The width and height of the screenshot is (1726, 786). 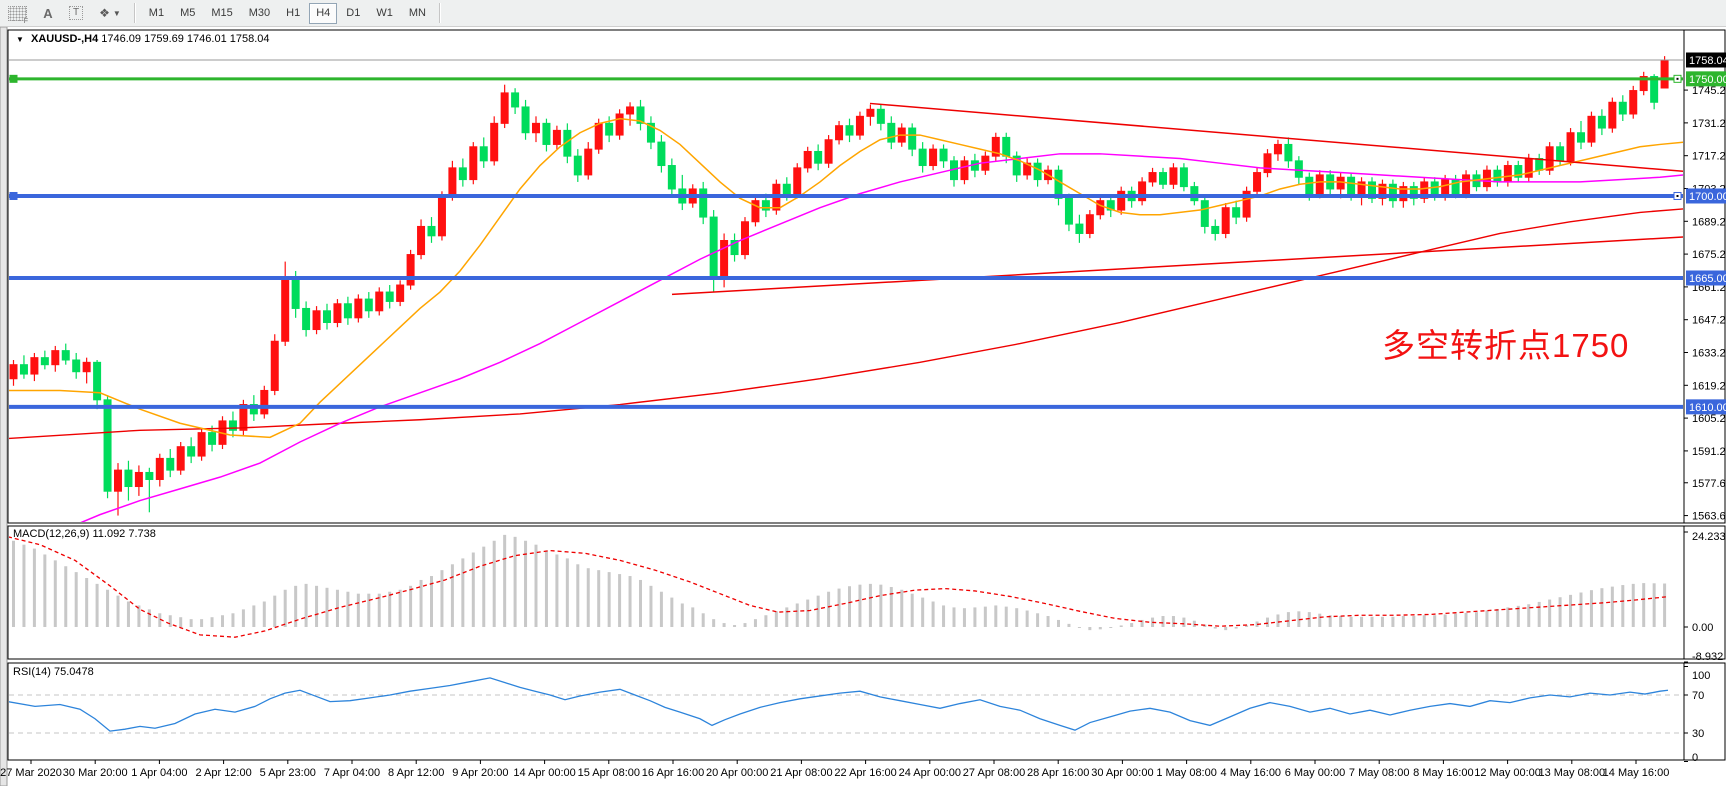 I want to click on rsi-layer, so click(x=846, y=705).